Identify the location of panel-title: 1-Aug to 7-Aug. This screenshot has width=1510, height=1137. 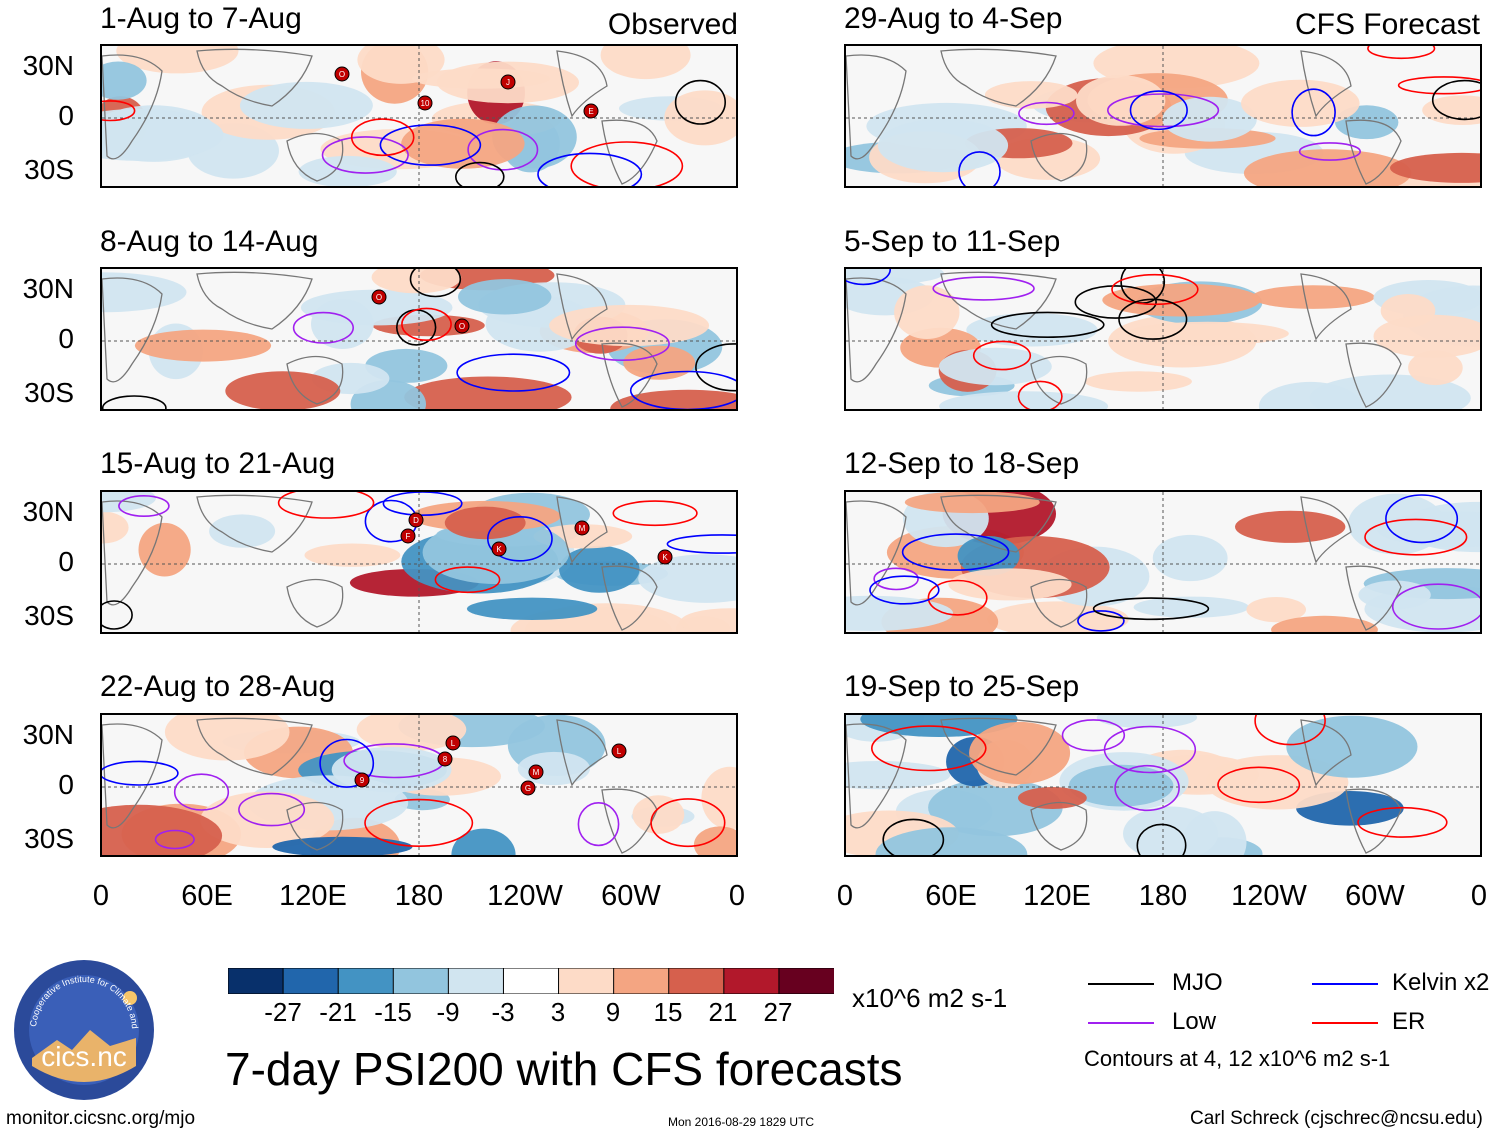
(201, 18).